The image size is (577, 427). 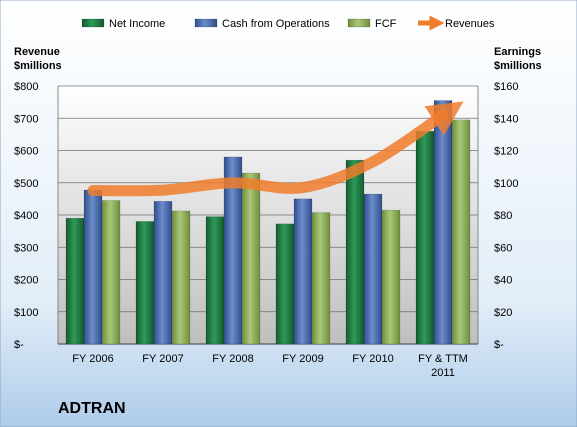 What do you see at coordinates (26, 87) in the screenshot?
I see `left-tick-label: $800` at bounding box center [26, 87].